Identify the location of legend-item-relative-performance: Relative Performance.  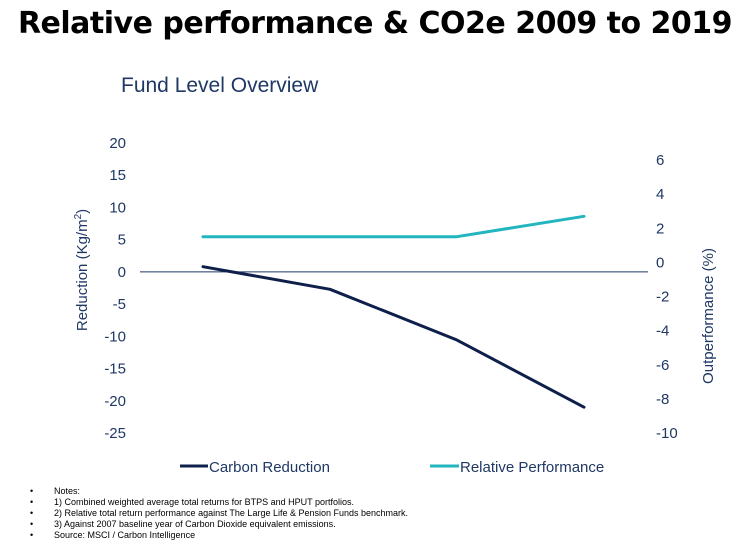
(517, 467).